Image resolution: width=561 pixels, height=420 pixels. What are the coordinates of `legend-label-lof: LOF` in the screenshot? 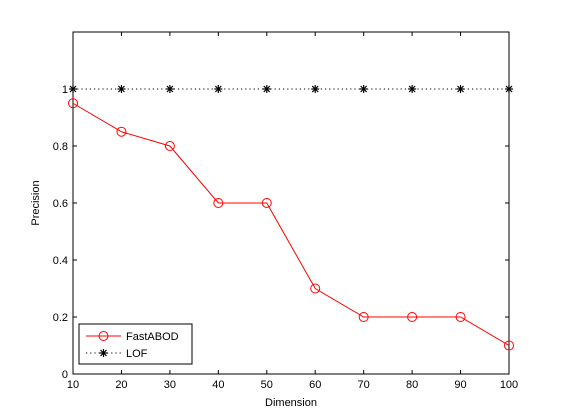 It's located at (137, 354).